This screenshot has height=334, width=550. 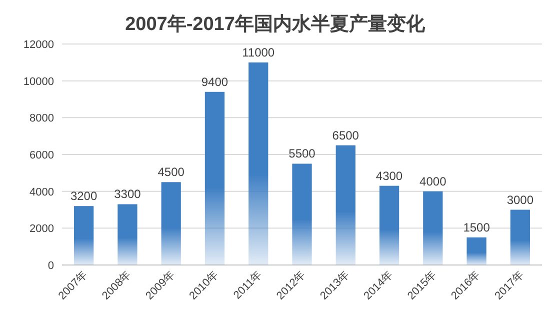 I want to click on data-label: 11000, so click(x=258, y=52).